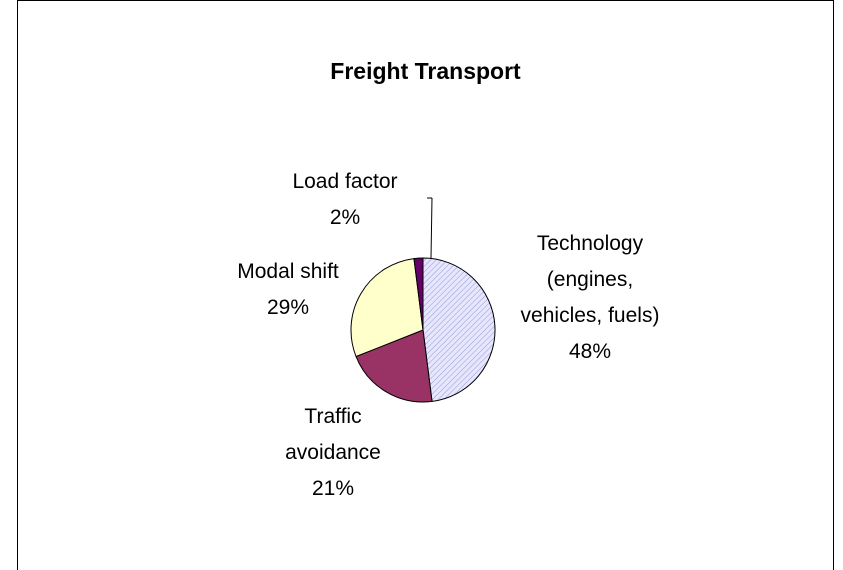 The image size is (843, 570). I want to click on value-label: 2%, so click(345, 217).